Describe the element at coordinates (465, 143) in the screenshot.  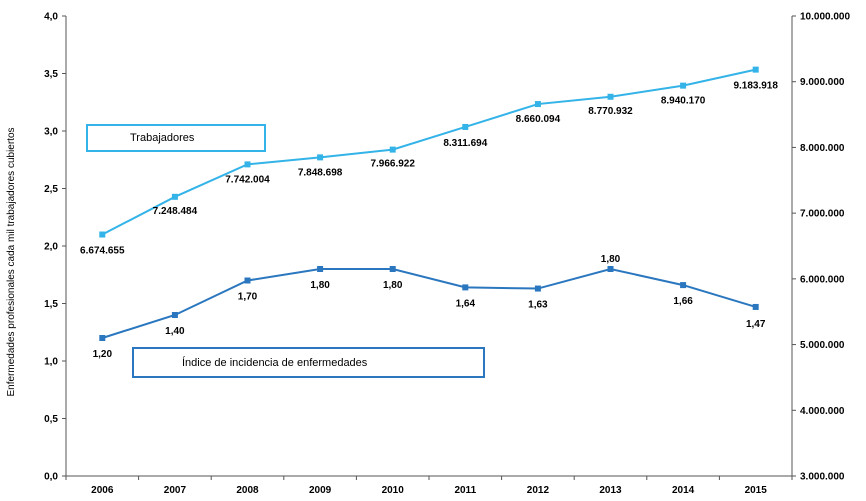
I see `data-label: 8.311.694` at that location.